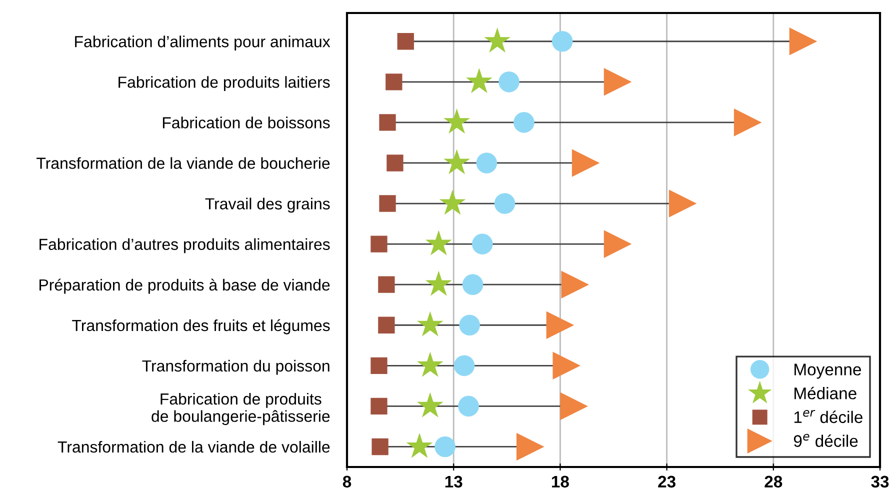 This screenshot has width=890, height=504. I want to click on y-tick-label: Transformation de la viande de volaille, so click(194, 446).